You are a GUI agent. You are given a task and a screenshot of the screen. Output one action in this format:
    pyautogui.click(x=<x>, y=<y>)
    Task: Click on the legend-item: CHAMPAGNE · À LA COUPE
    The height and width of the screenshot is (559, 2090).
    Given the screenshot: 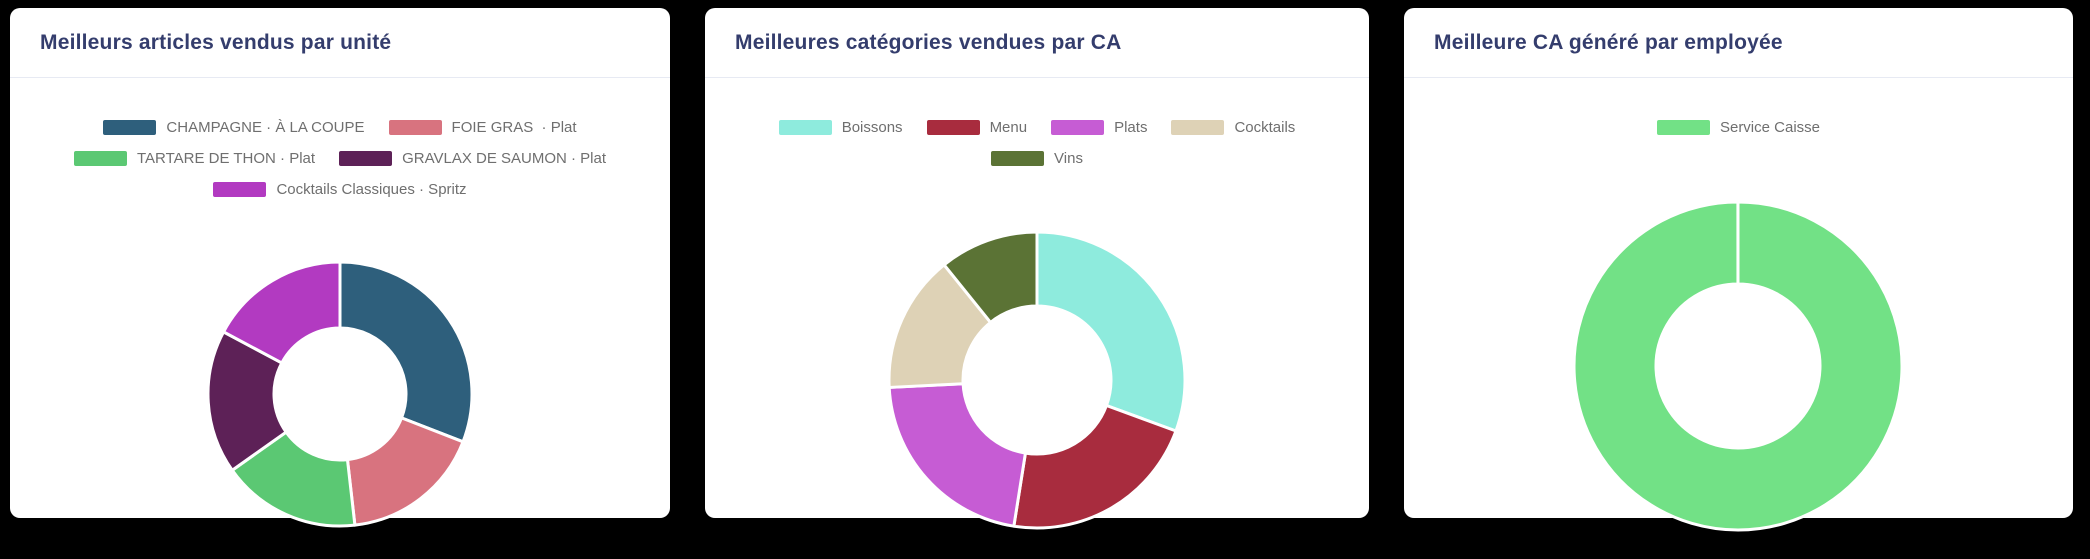 What is the action you would take?
    pyautogui.click(x=234, y=127)
    